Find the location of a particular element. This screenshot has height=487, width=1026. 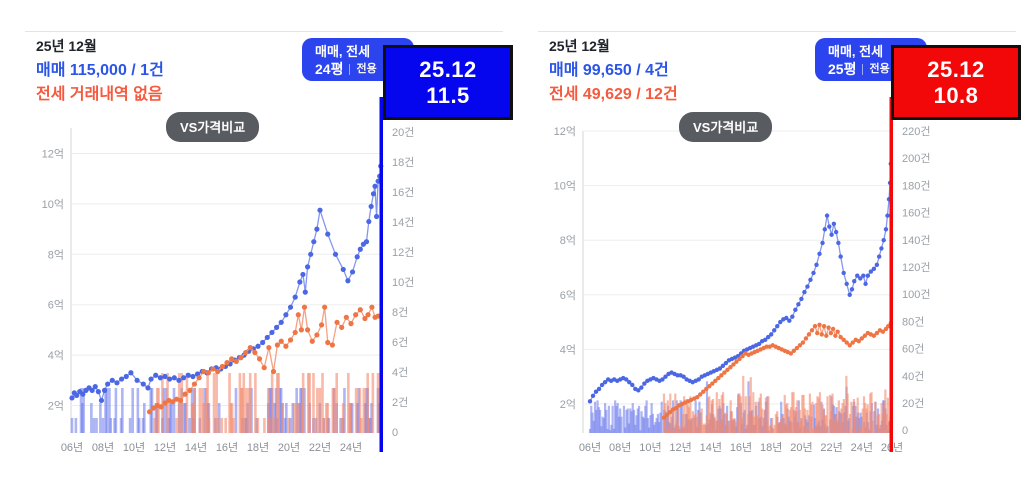

svg-text: 6건 is located at coordinates (400, 342).